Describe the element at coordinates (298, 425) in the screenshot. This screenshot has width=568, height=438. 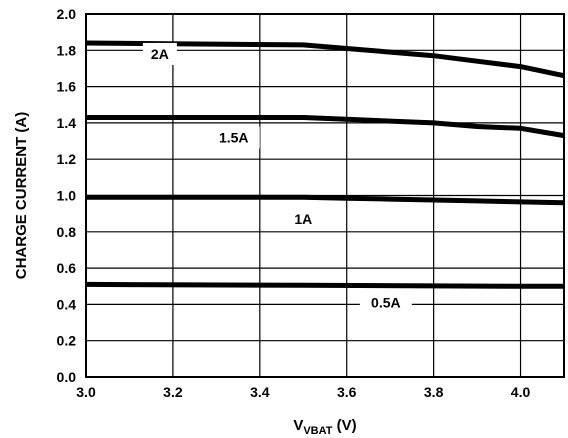
I see `x-axis-label-main: V` at that location.